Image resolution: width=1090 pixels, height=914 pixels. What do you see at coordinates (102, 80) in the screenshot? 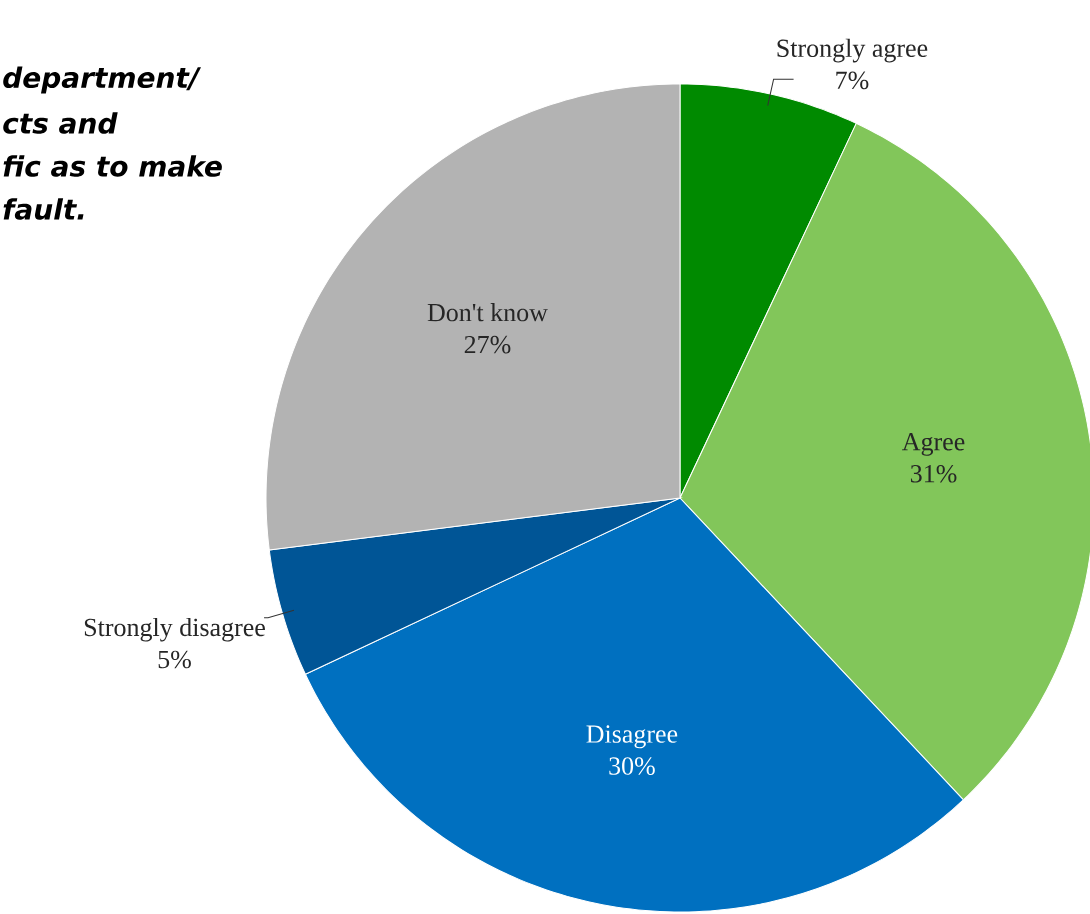
I see `text: department/` at bounding box center [102, 80].